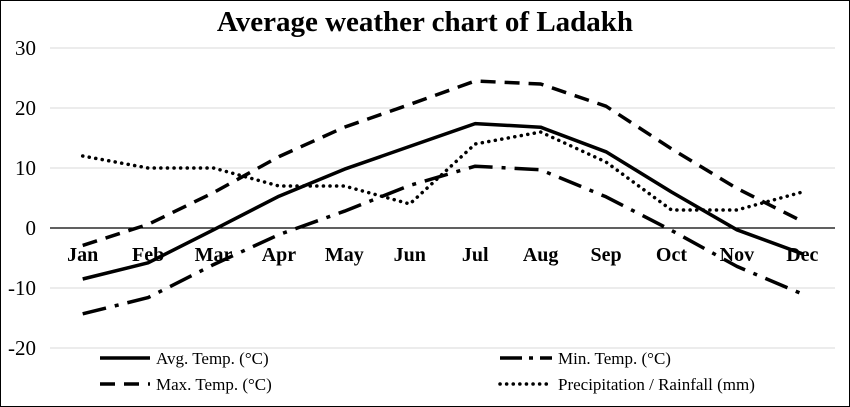 This screenshot has height=407, width=850. What do you see at coordinates (737, 255) in the screenshot?
I see `x-tick-label: Nov` at bounding box center [737, 255].